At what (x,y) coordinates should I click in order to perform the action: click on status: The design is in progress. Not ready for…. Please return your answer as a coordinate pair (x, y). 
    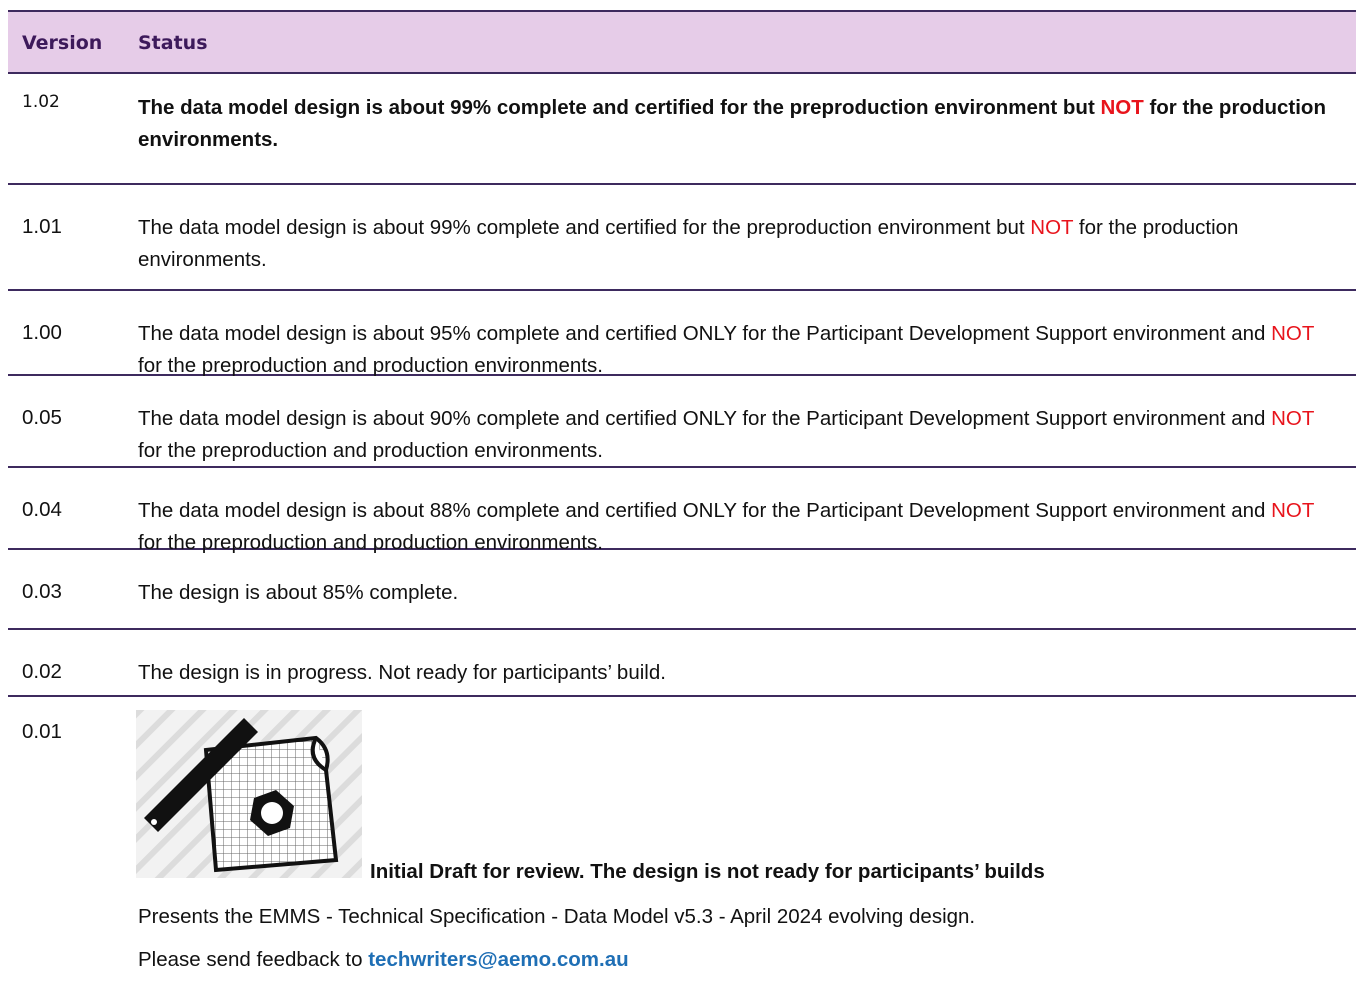
    Looking at the image, I should click on (738, 673).